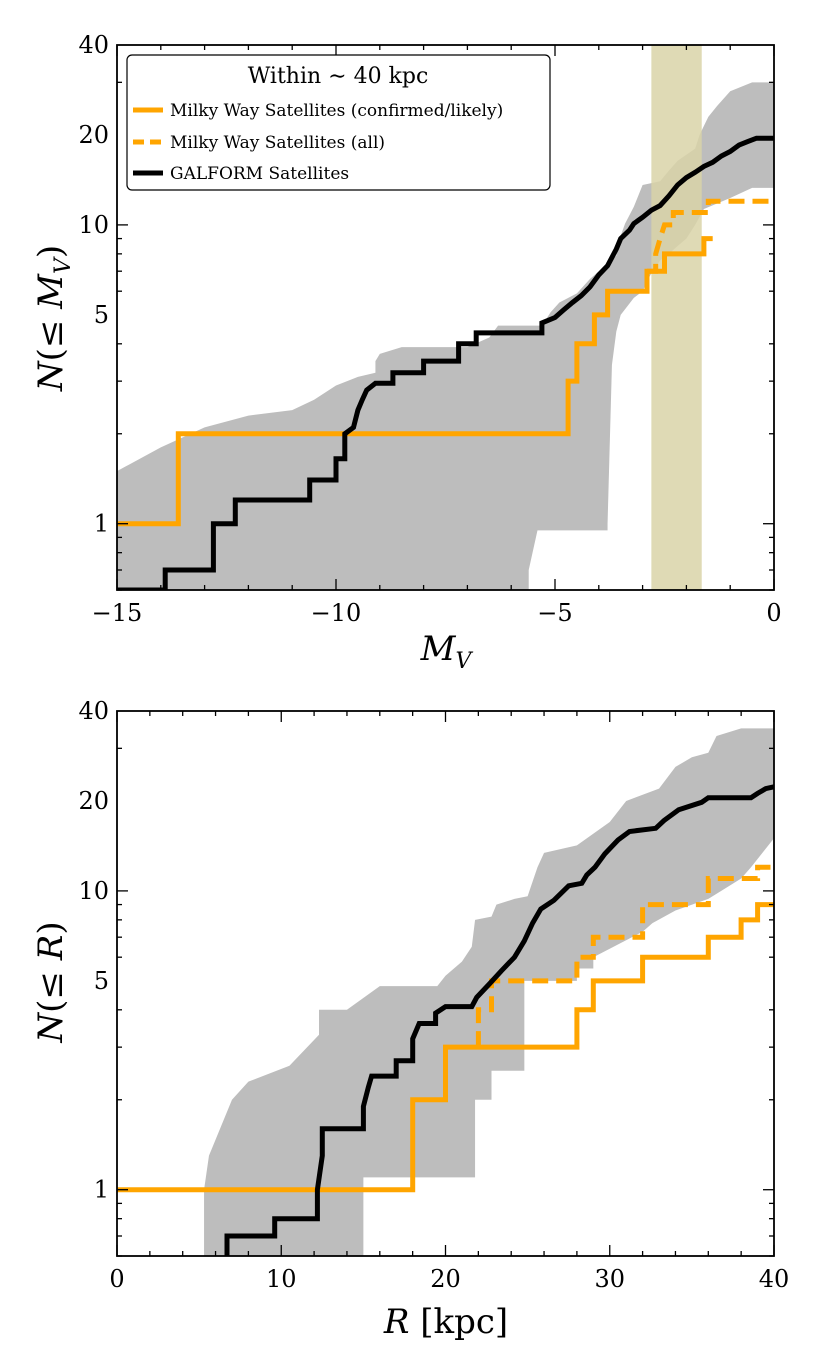 The height and width of the screenshot is (1370, 822). Describe the element at coordinates (51, 927) in the screenshot. I see `bottom-ylabel-close: )` at that location.